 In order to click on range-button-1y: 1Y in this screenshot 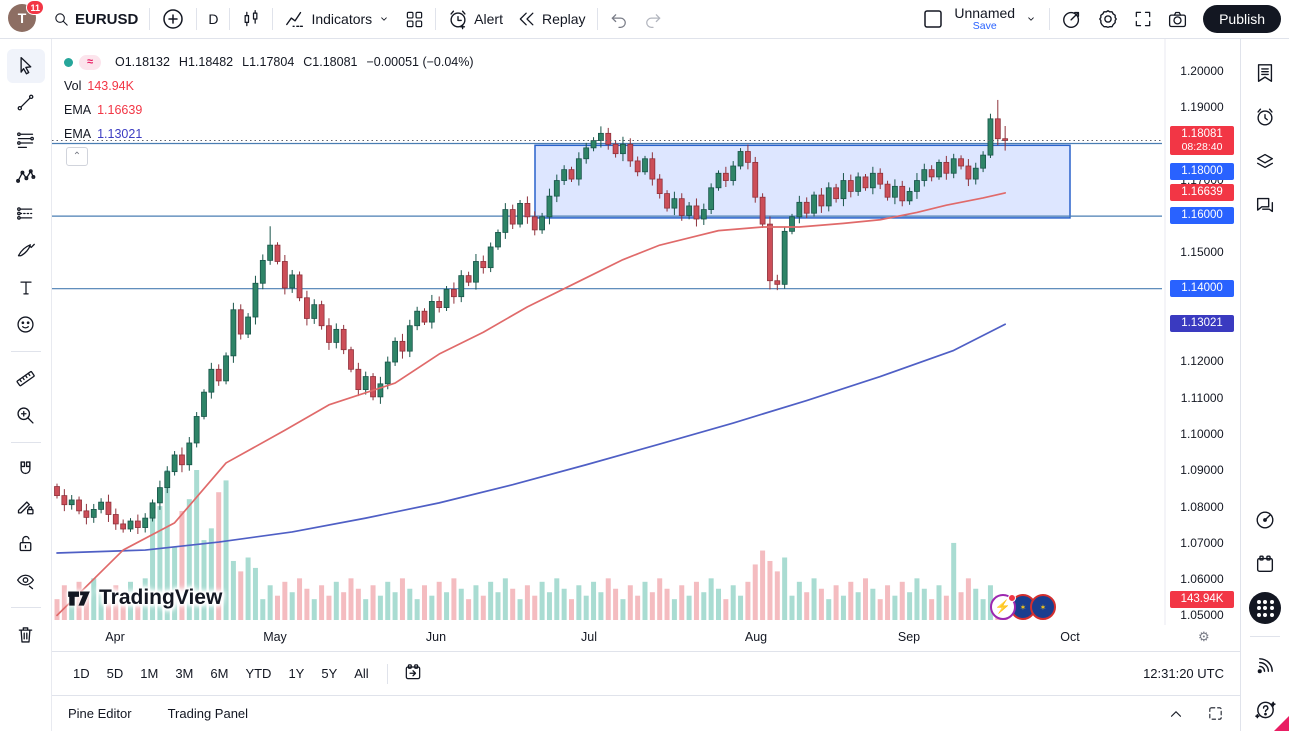, I will do `click(296, 673)`.